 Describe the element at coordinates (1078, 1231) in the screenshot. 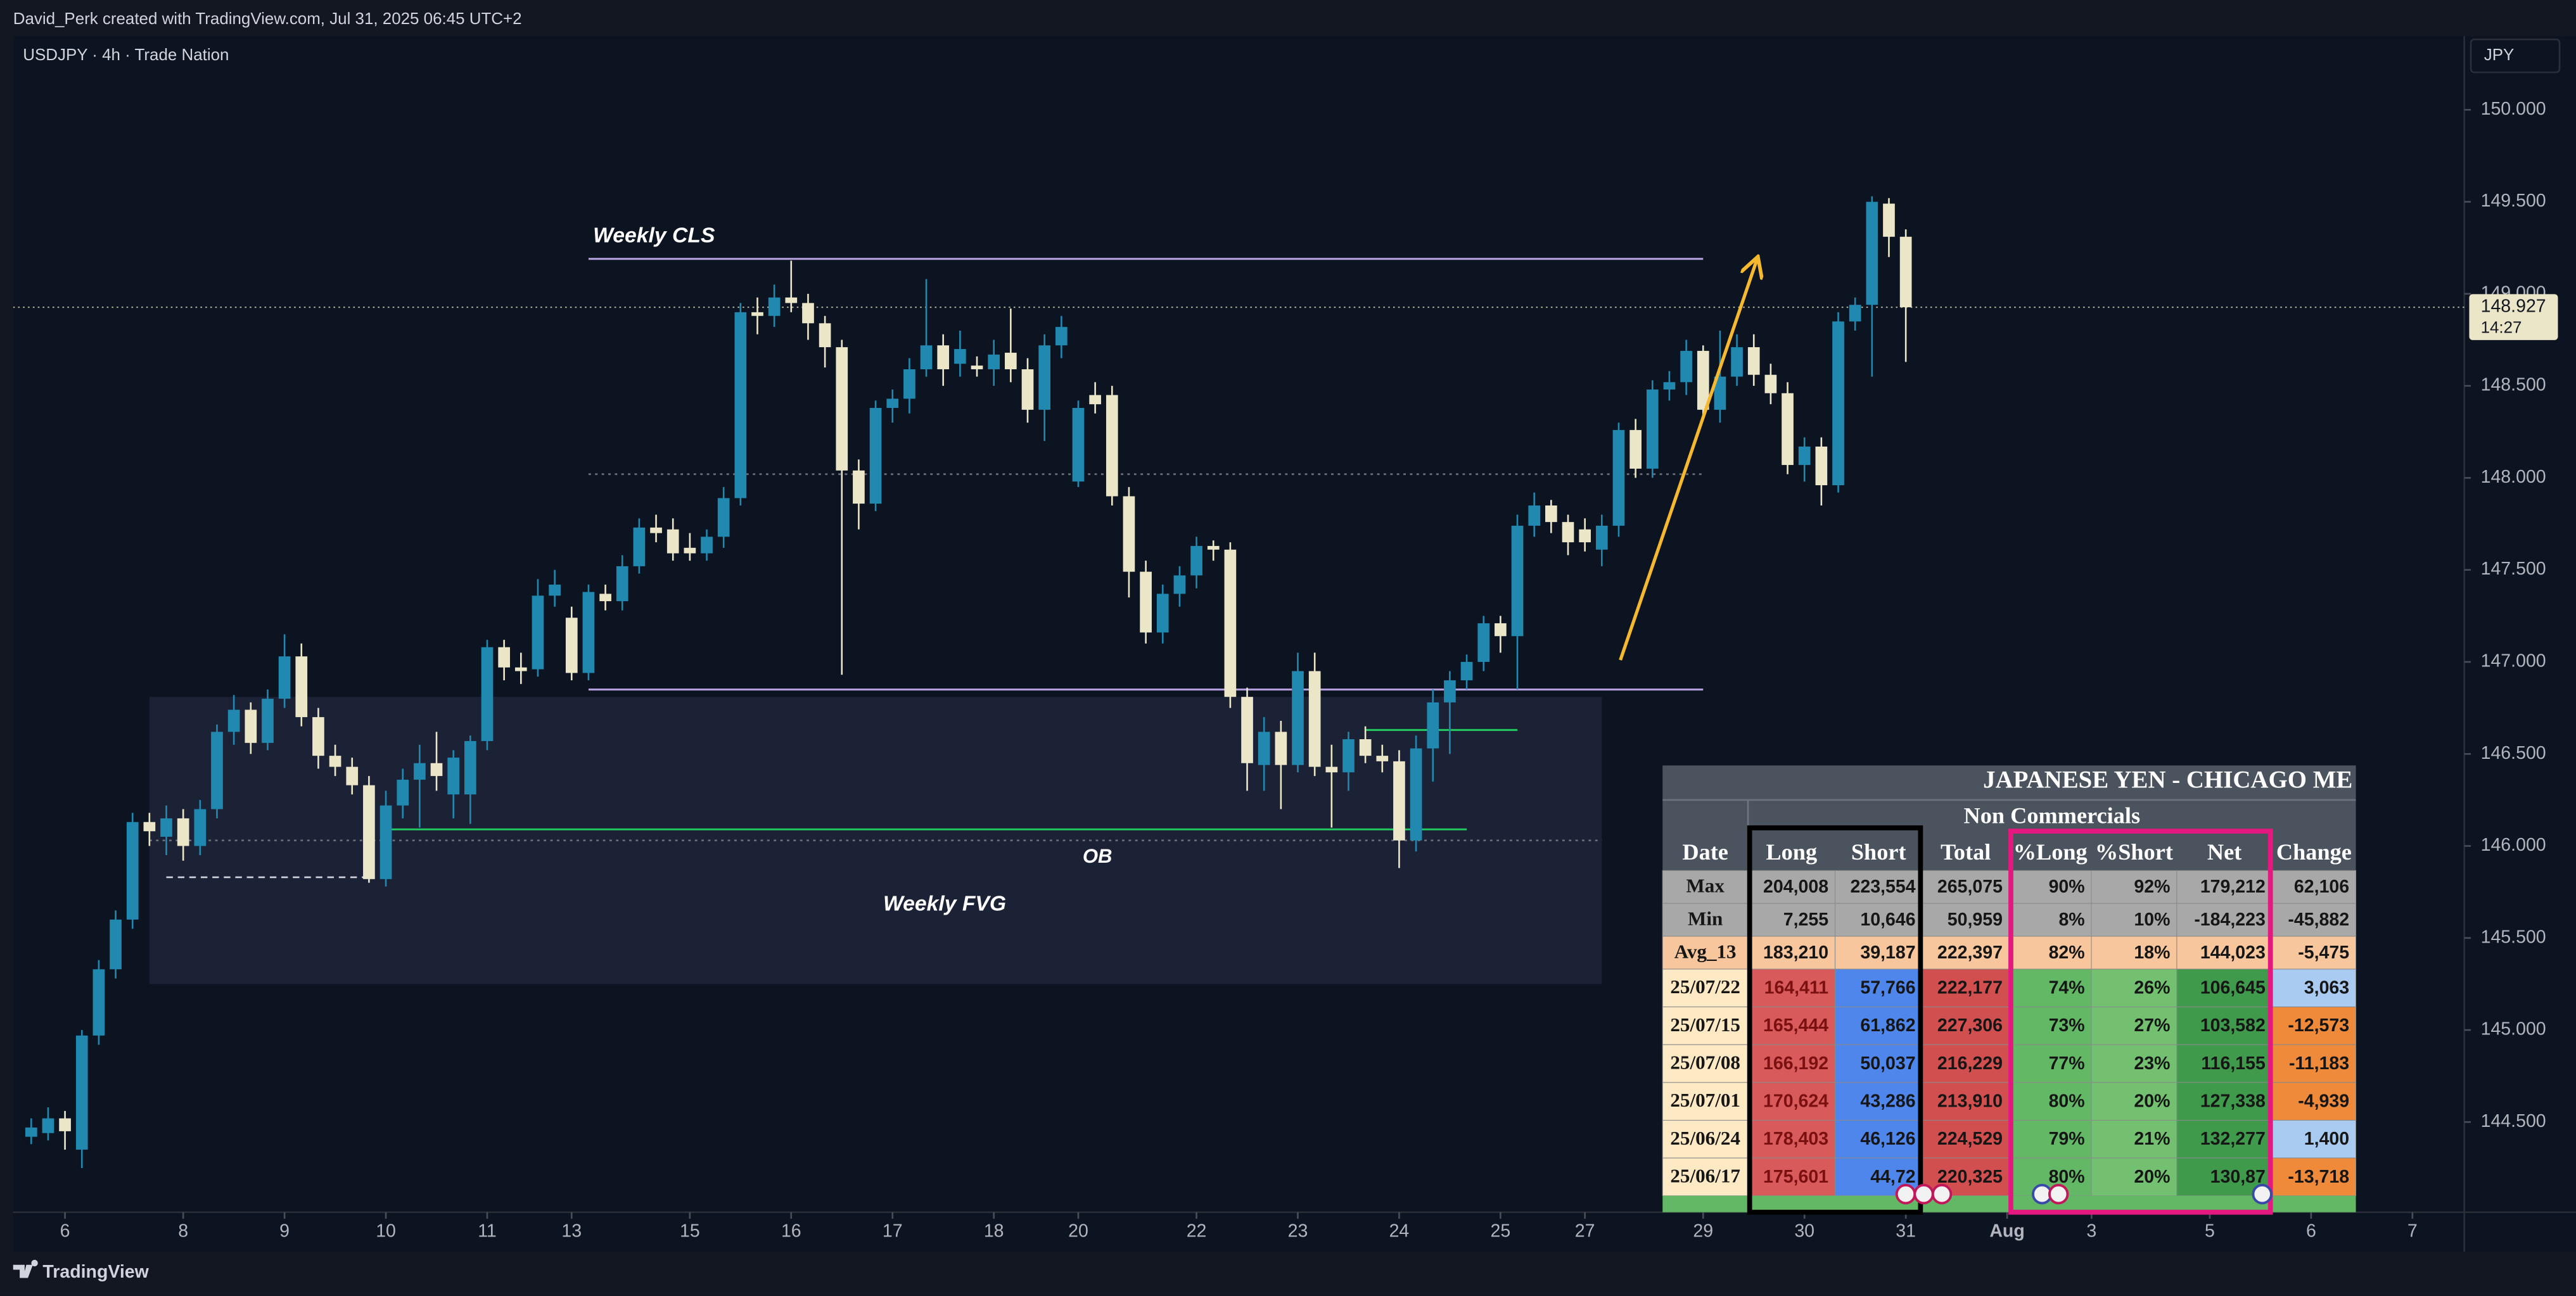

I see `x-tick-label: 20` at that location.